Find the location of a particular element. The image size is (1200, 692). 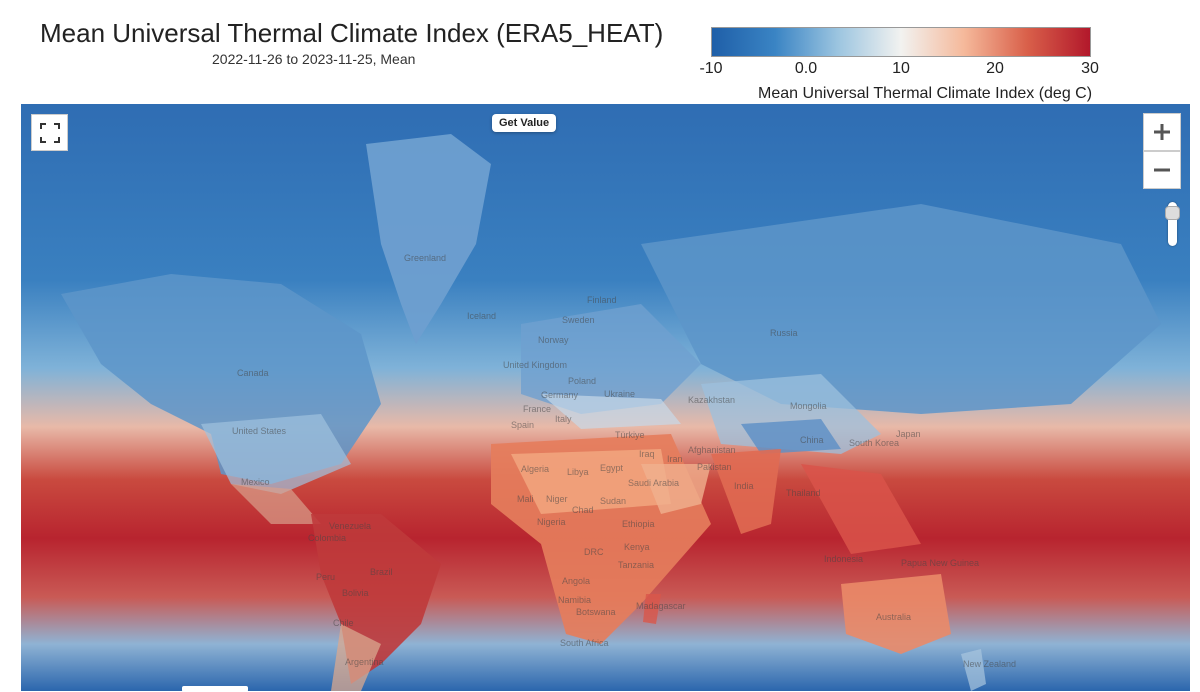

map-label: Iraq is located at coordinates (647, 454).